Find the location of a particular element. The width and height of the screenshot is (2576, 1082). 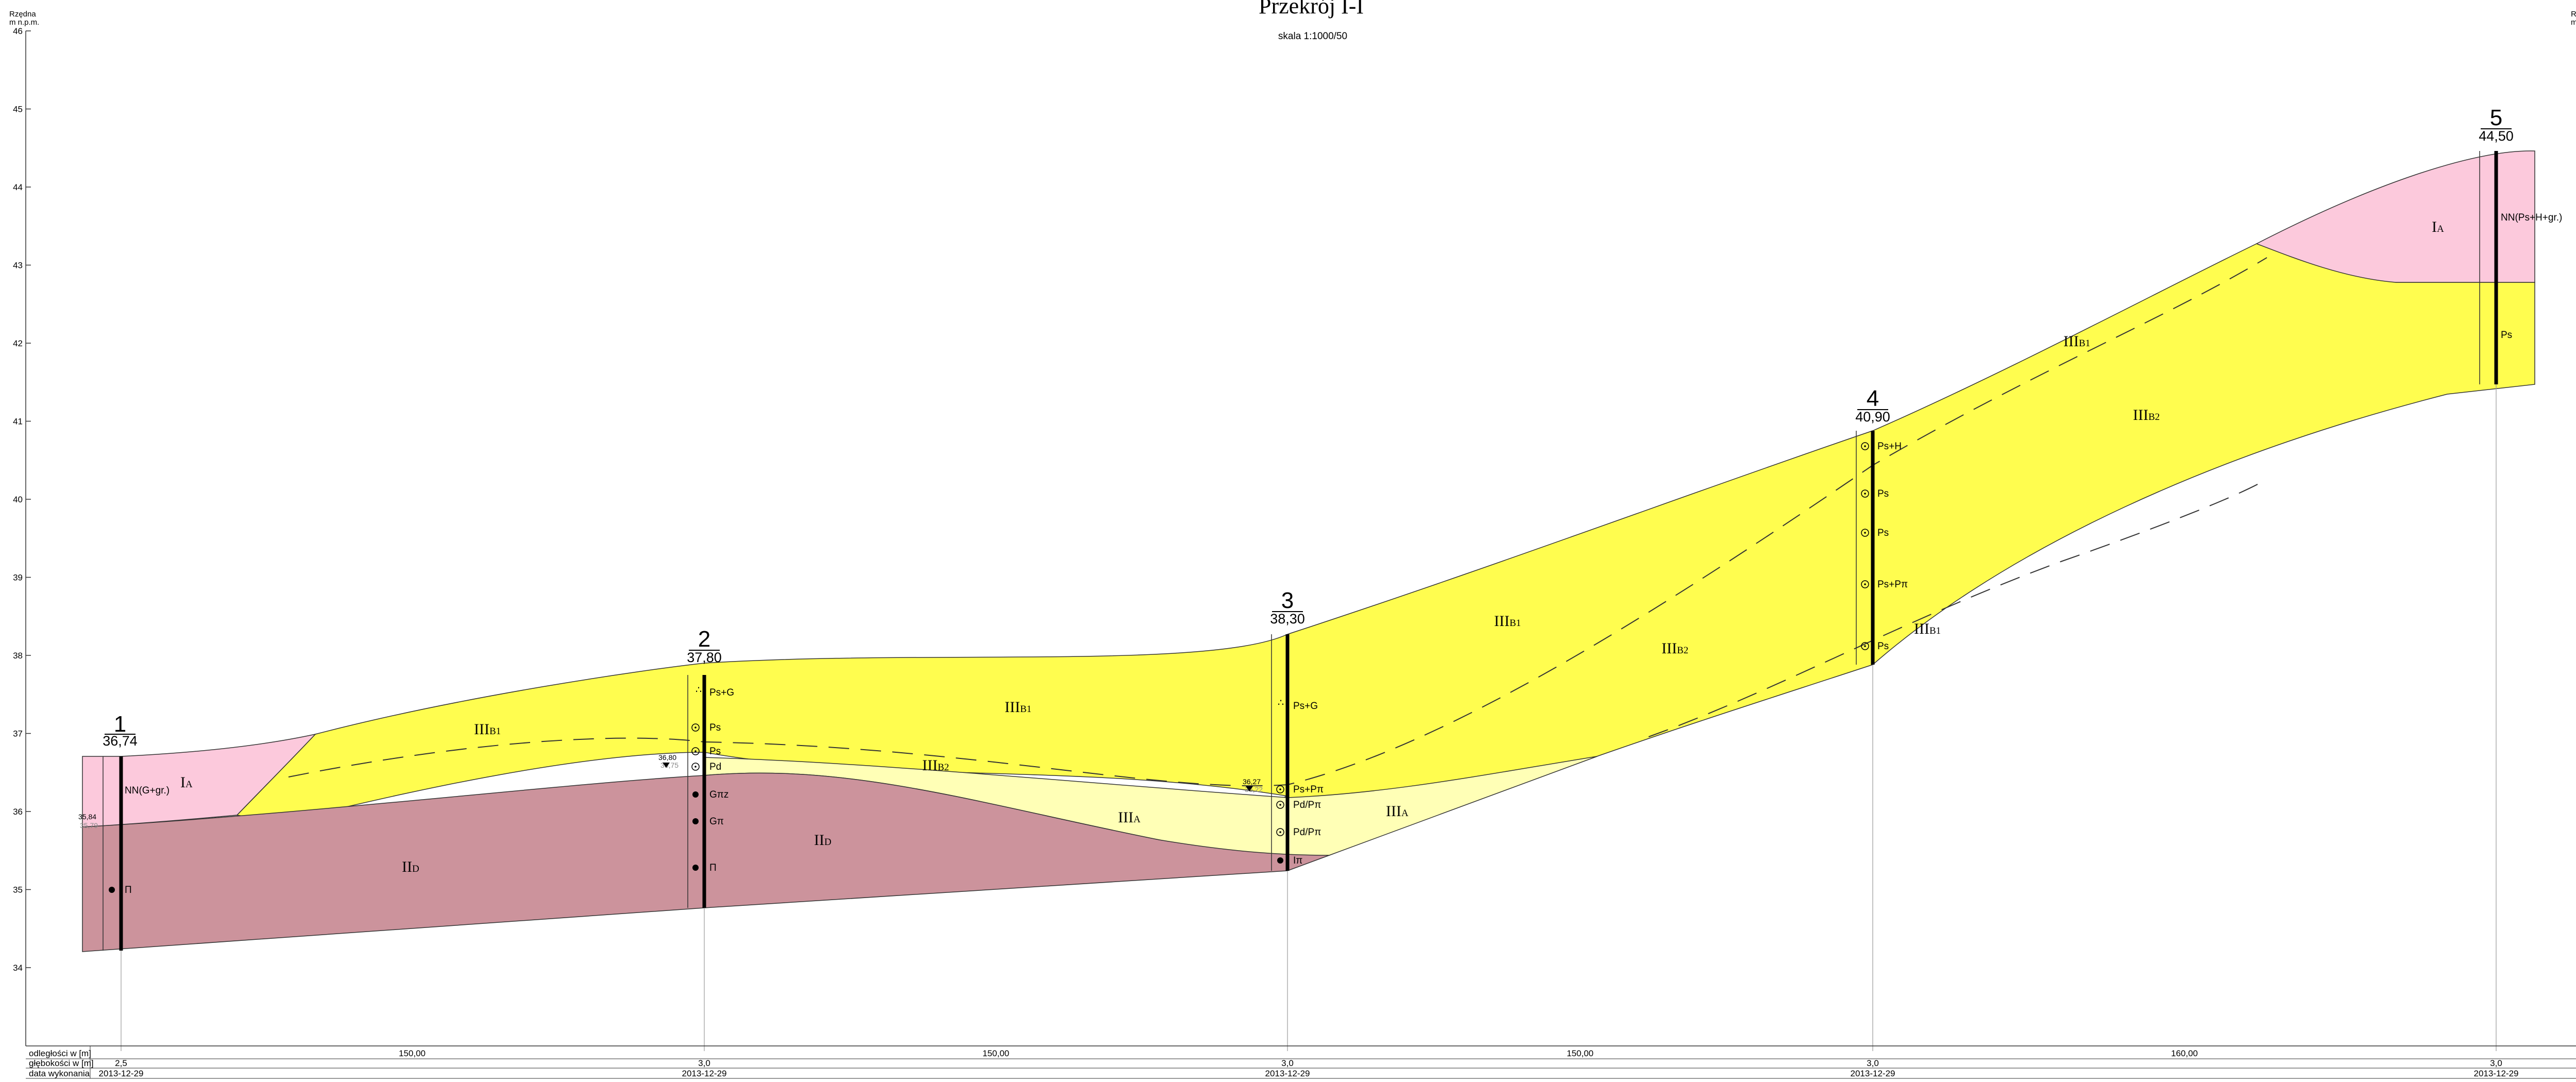

axis-tick-label: 44 is located at coordinates (18, 187).